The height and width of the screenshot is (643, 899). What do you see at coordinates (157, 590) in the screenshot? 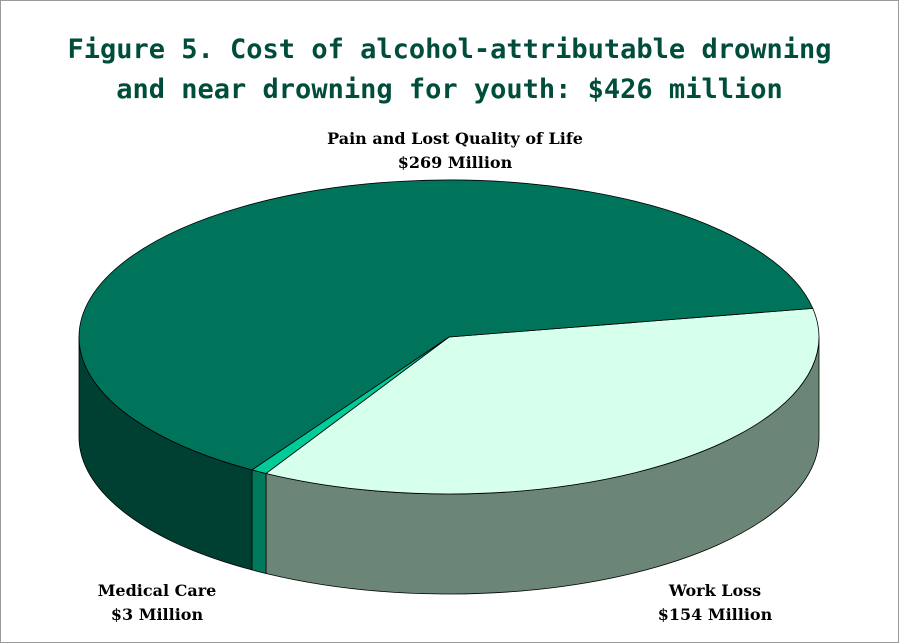
I see `slice-label-name: Medical Care` at bounding box center [157, 590].